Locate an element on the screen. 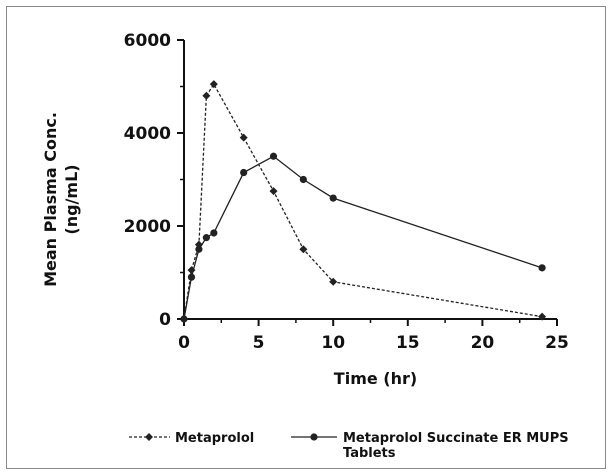 The height and width of the screenshot is (475, 614). y-axis-label-line1: Mean Plasma Conc. is located at coordinates (50, 199).